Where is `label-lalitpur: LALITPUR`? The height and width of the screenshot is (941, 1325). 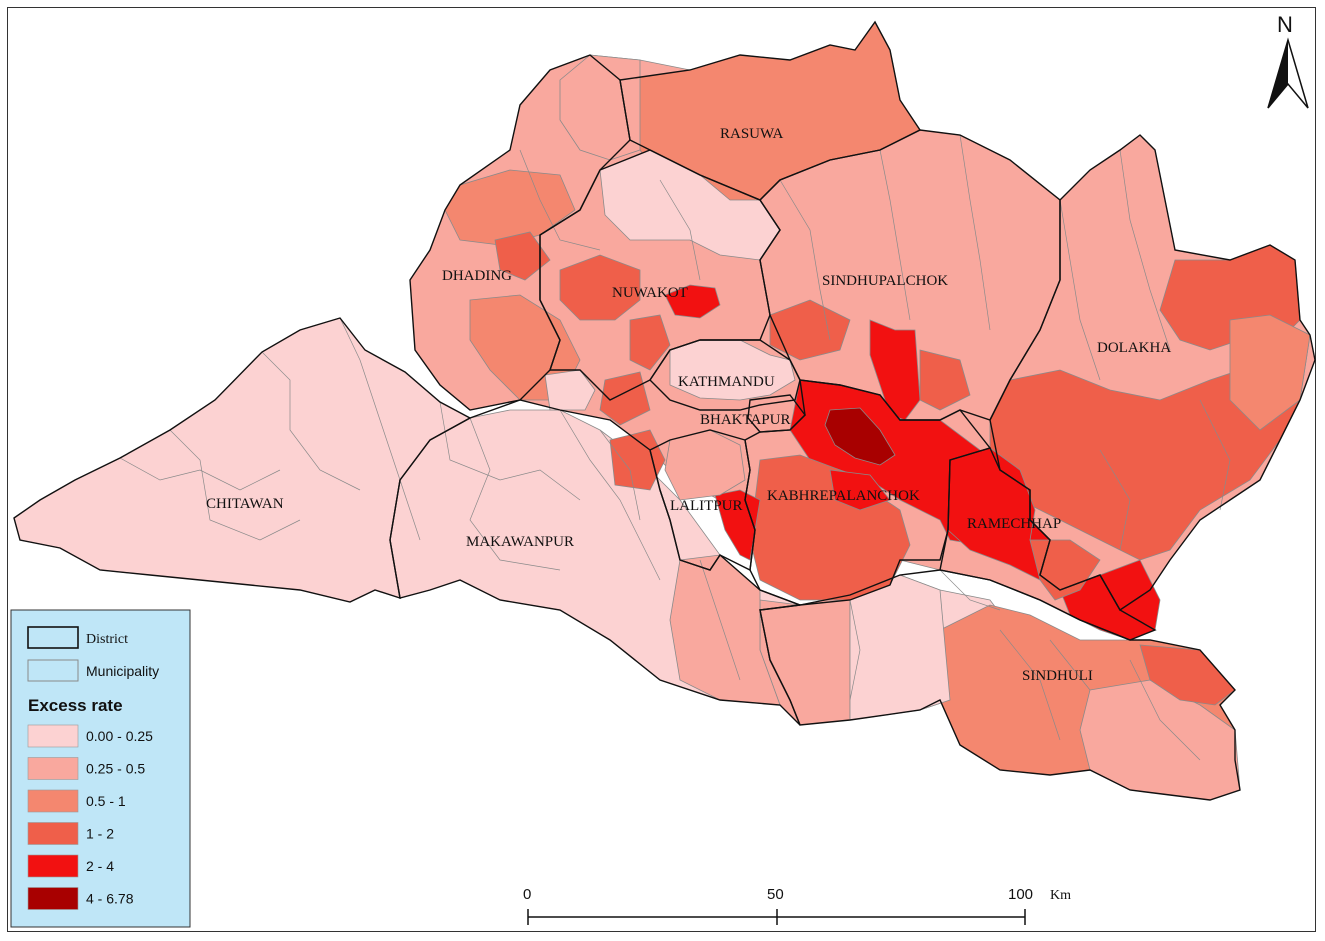
label-lalitpur: LALITPUR is located at coordinates (706, 506).